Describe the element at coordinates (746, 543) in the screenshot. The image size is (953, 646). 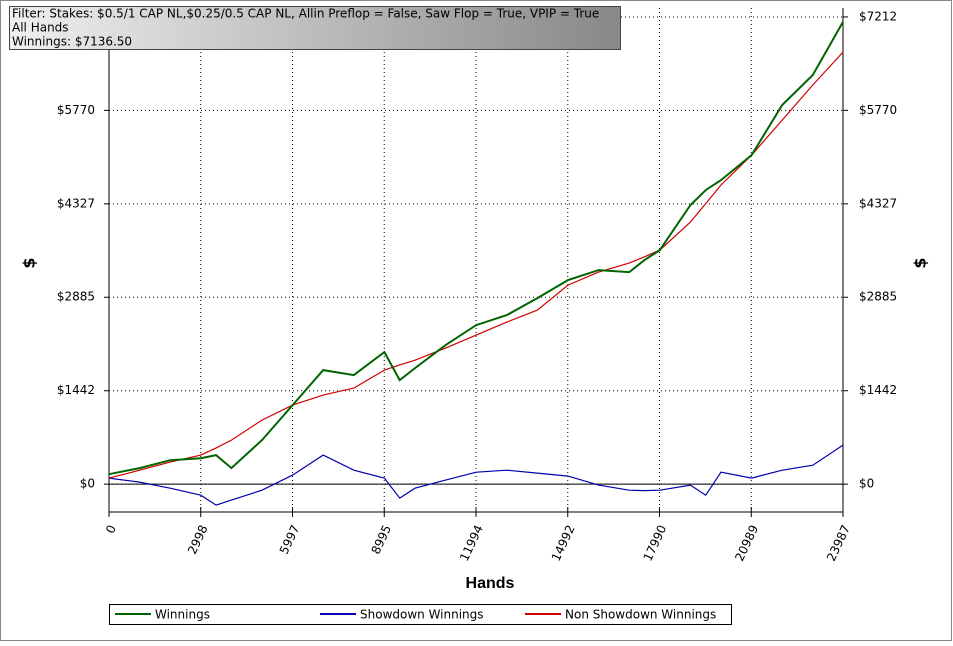
I see `x-tick-label: 20989` at that location.